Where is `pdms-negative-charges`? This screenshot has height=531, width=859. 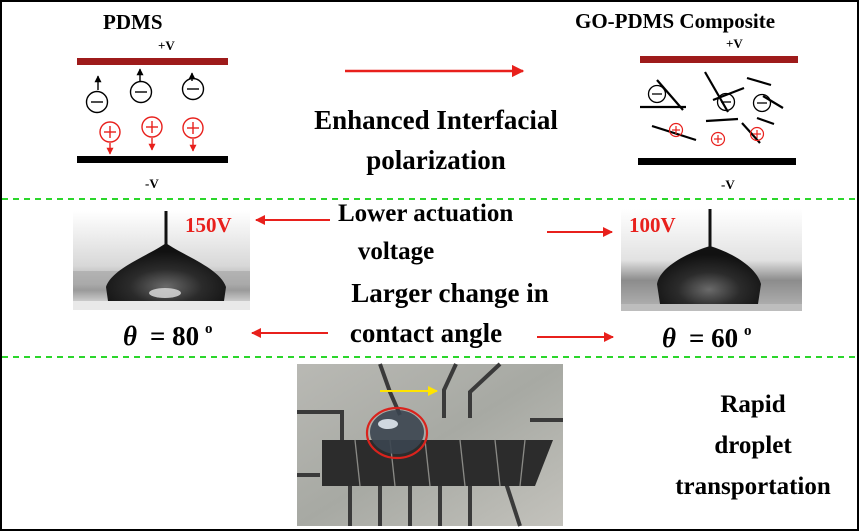
pdms-negative-charges is located at coordinates (145, 91).